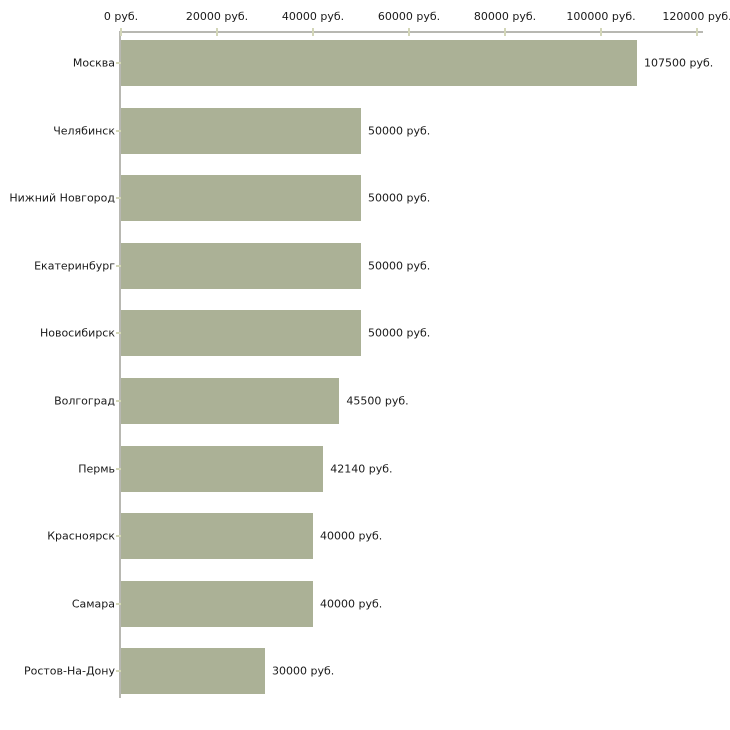  I want to click on x-axis-tick-label: 40000 руб., so click(313, 16).